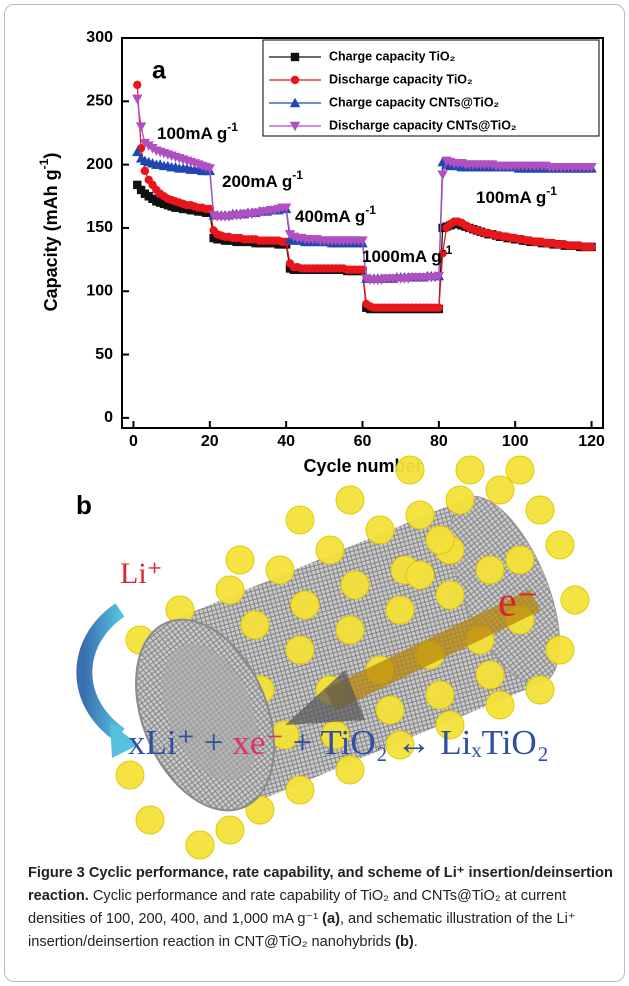 The image size is (629, 986). Describe the element at coordinates (141, 573) in the screenshot. I see `ion-label: Li⁺` at that location.